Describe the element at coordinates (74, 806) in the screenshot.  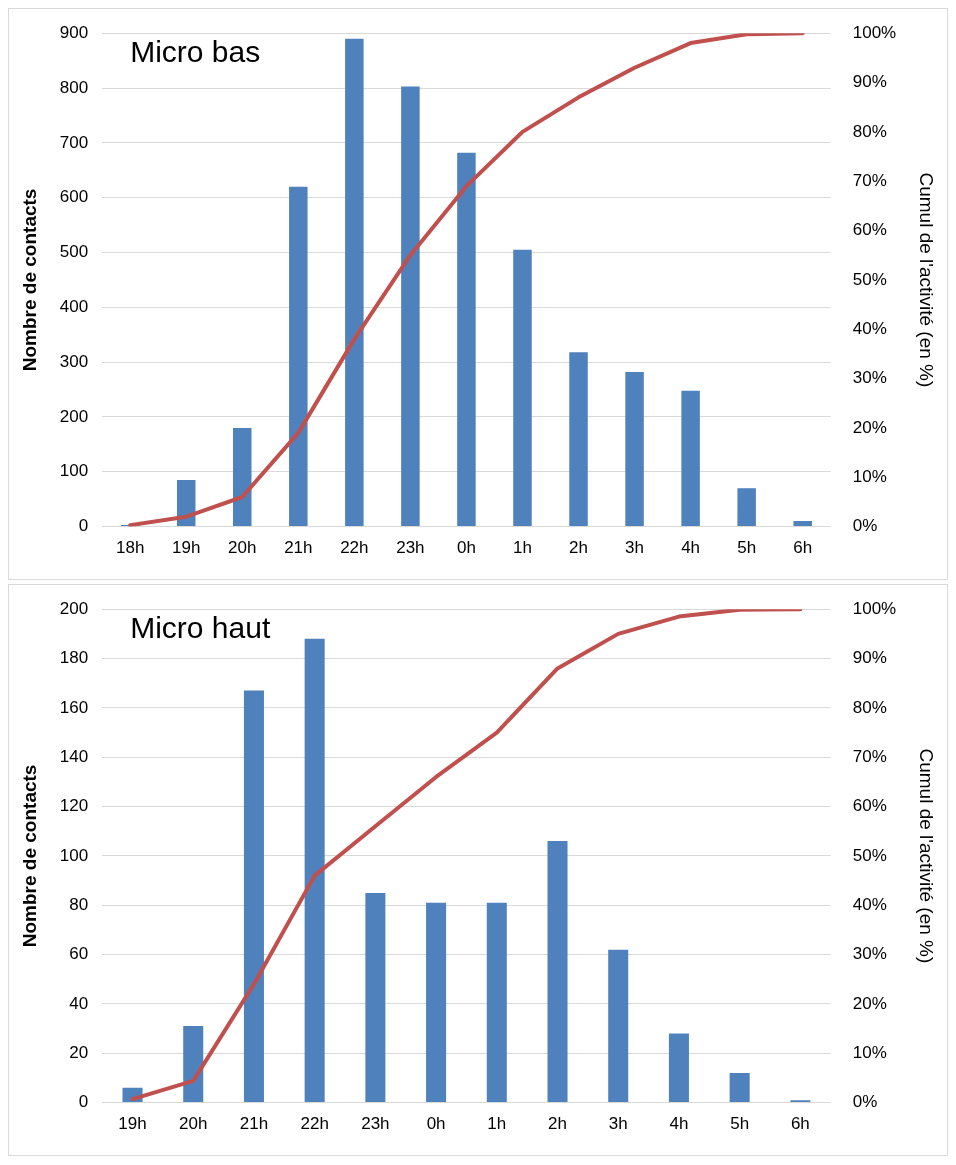
I see `y-tick-label: 120` at that location.